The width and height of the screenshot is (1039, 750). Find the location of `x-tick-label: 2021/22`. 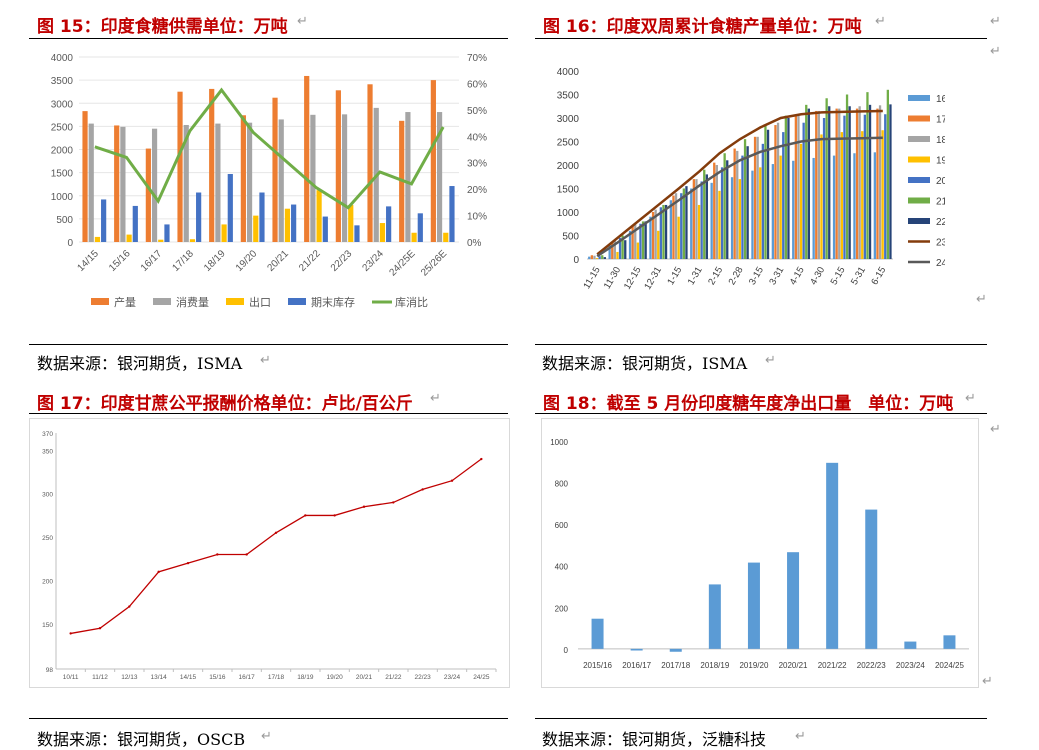

x-tick-label: 2021/22 is located at coordinates (832, 665).